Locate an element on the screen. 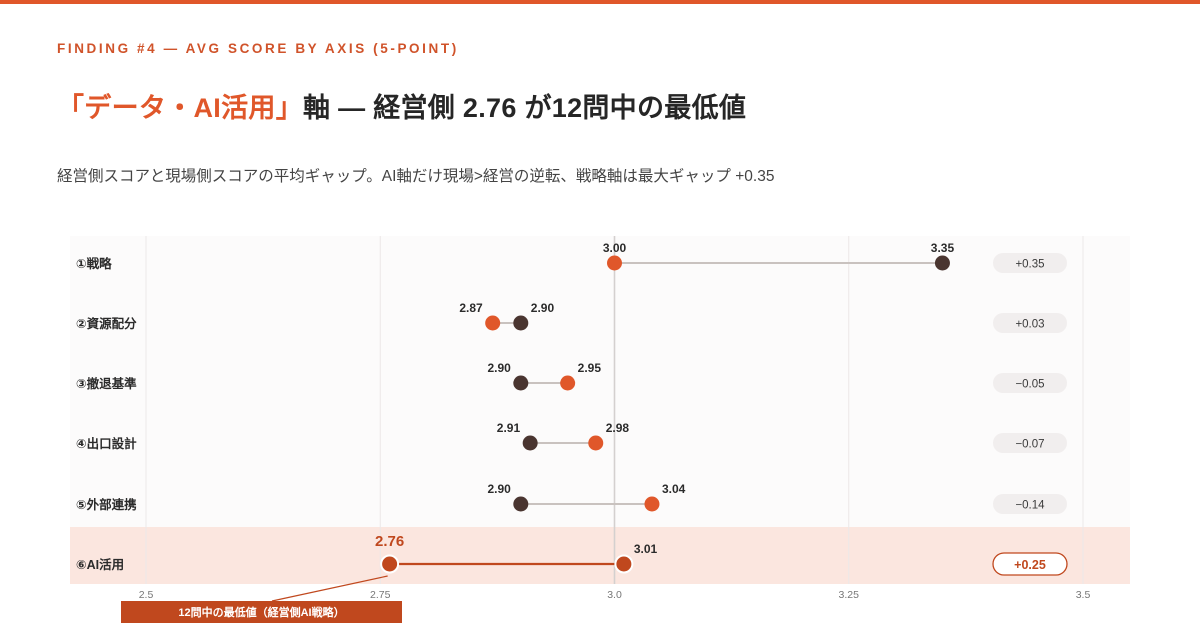 The image size is (1200, 630). gap-pill-label: −0.07 is located at coordinates (1029, 445).